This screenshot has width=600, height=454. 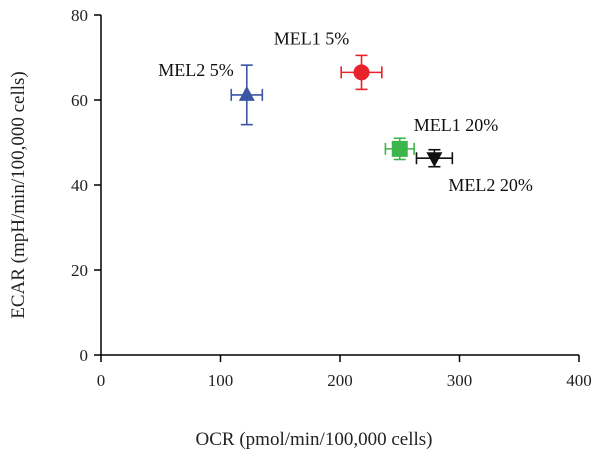 What do you see at coordinates (79, 15) in the screenshot?
I see `y-tick-label-80: 80` at bounding box center [79, 15].